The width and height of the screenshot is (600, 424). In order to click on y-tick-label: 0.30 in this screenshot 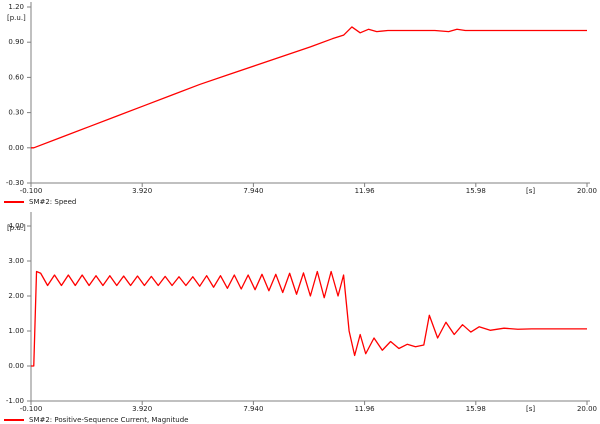, I will do `click(16, 113)`.